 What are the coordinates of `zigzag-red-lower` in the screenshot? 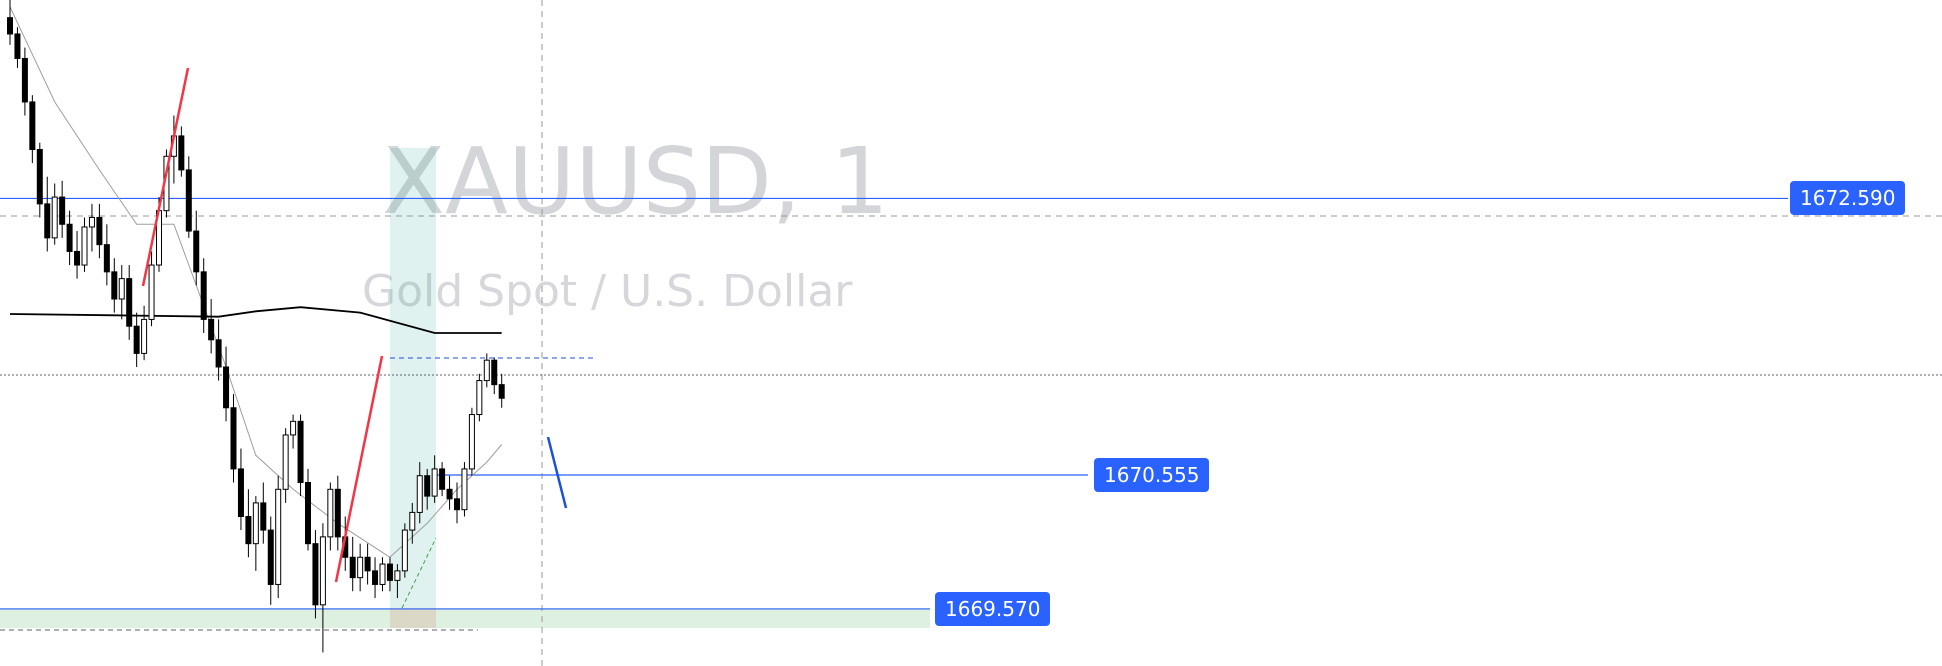 It's located at (359, 469).